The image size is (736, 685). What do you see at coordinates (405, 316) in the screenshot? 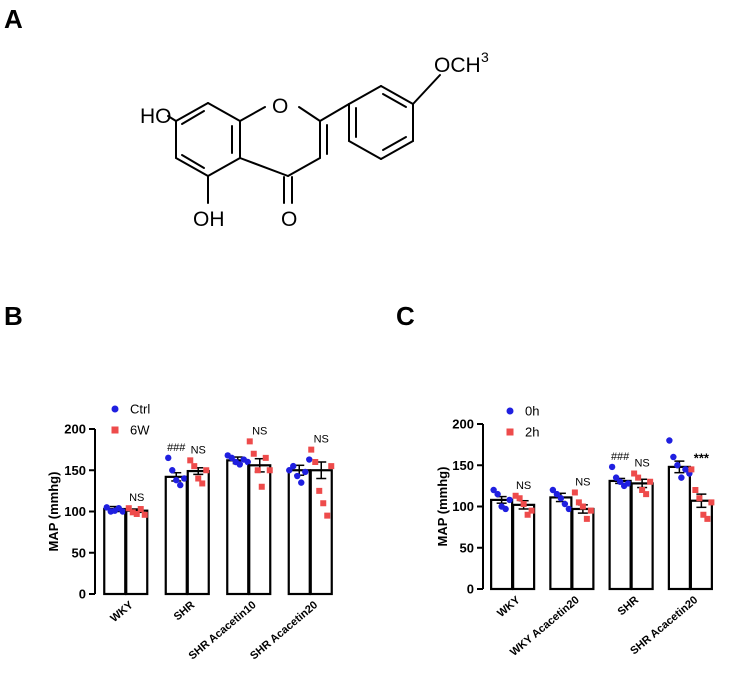
I see `panel-label-c: C` at bounding box center [405, 316].